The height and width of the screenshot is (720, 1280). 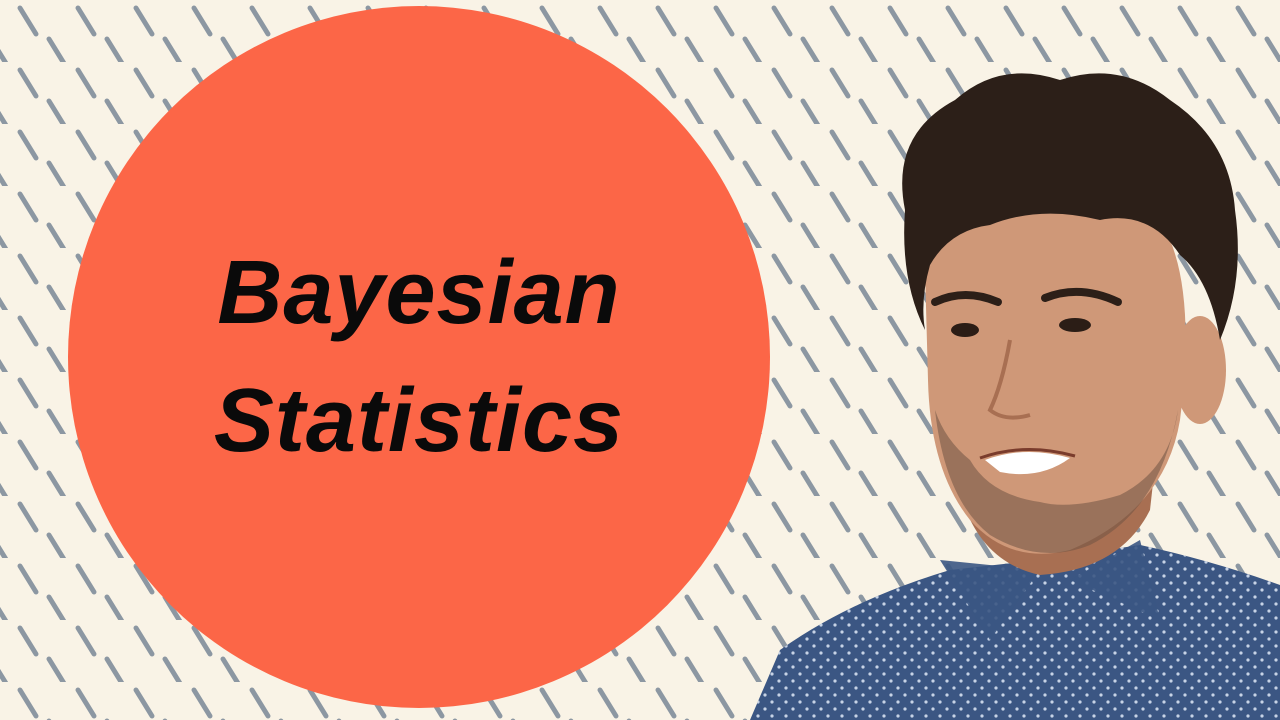 What do you see at coordinates (419, 421) in the screenshot?
I see `title-line-2: Statistics` at bounding box center [419, 421].